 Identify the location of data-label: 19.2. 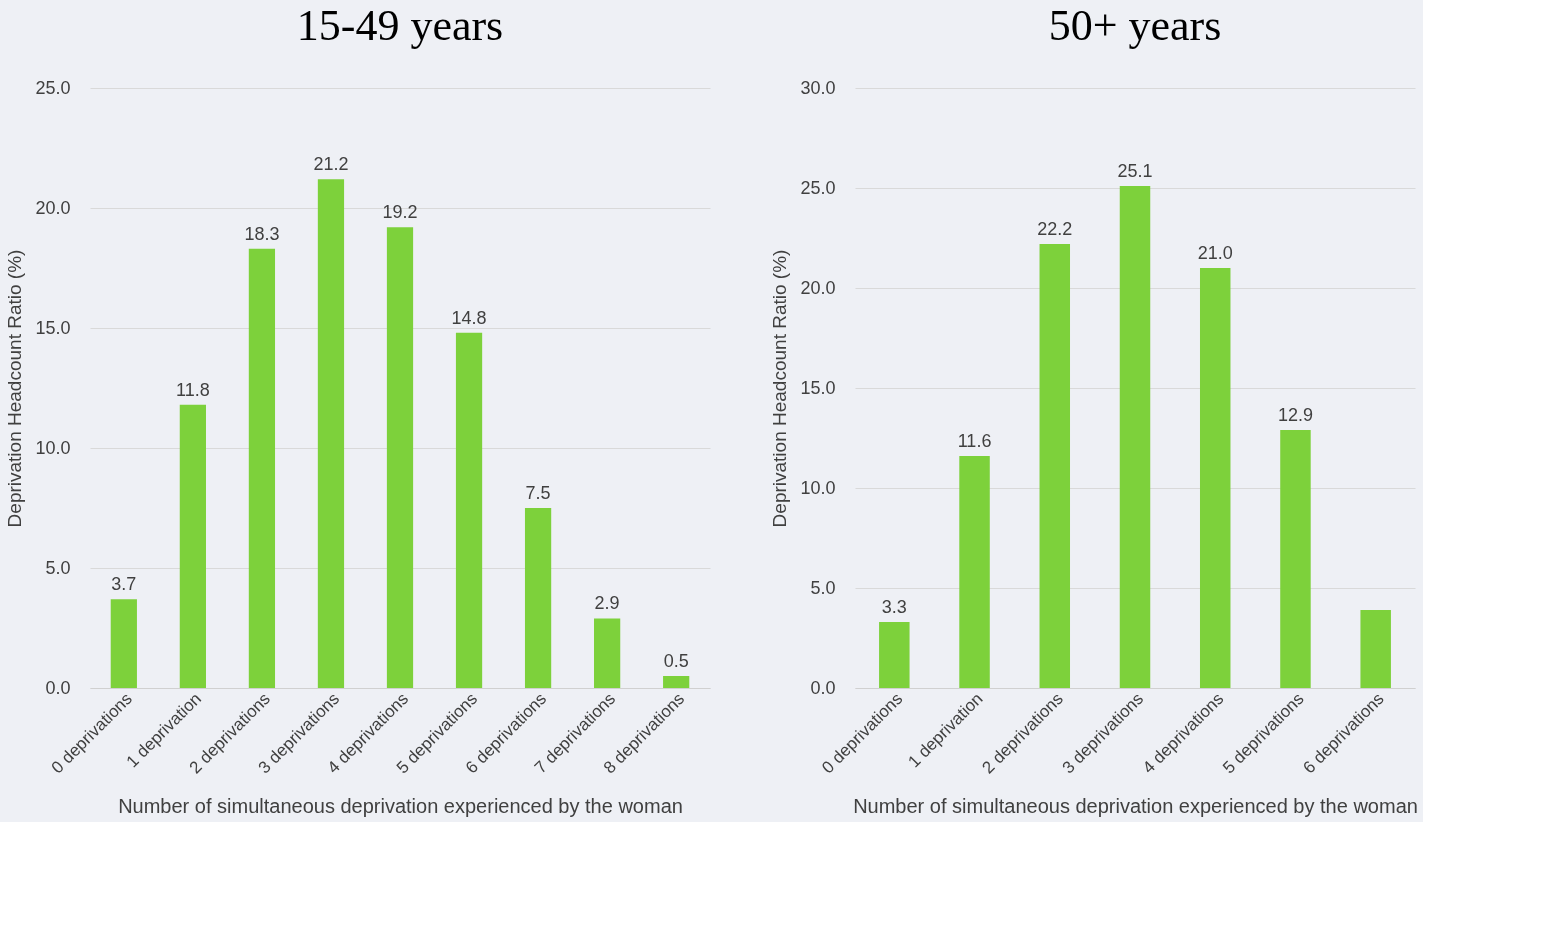
(400, 212).